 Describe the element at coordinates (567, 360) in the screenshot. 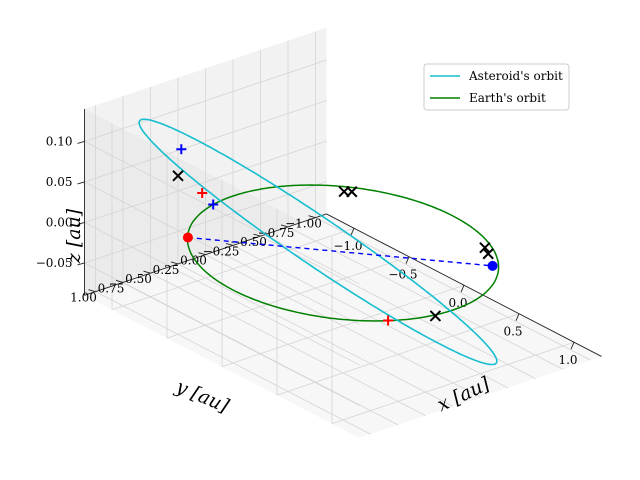

I see `x-tick-label: 1.0` at that location.